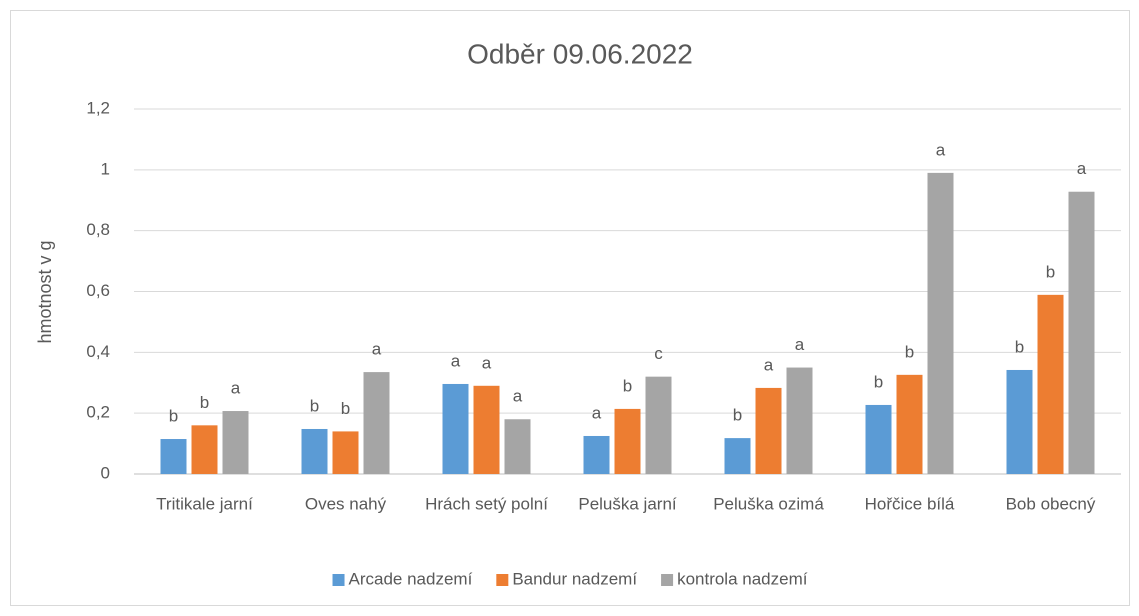  What do you see at coordinates (98, 412) in the screenshot?
I see `y-tick-label: 0,2` at bounding box center [98, 412].